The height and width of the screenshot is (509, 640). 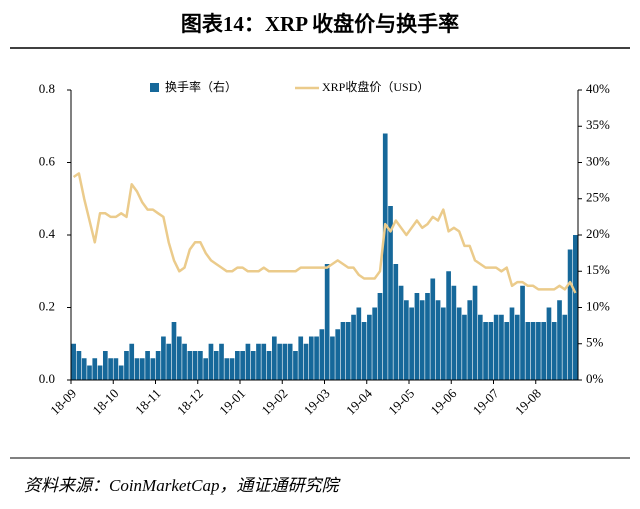 What do you see at coordinates (190, 402) in the screenshot?
I see `x-tick-label: 18-12` at bounding box center [190, 402].